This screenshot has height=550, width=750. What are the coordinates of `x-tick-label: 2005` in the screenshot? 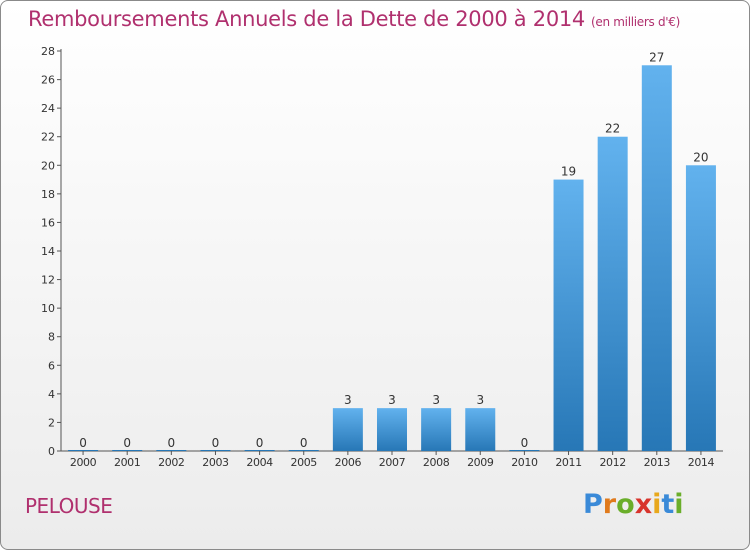 It's located at (304, 462).